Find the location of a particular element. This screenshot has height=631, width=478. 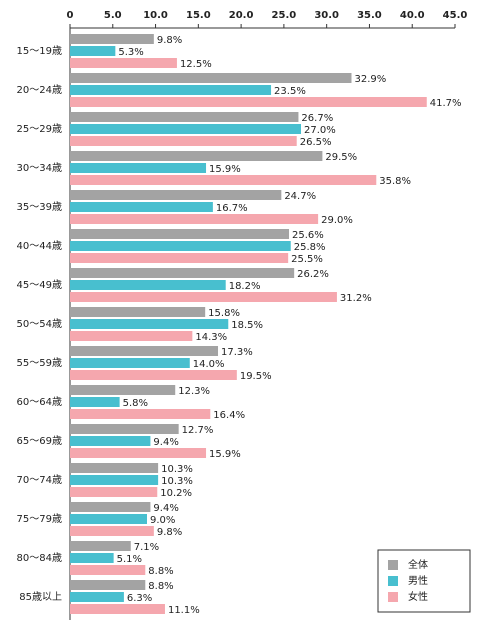

y-tick-label: 15～19歳 is located at coordinates (39, 51).